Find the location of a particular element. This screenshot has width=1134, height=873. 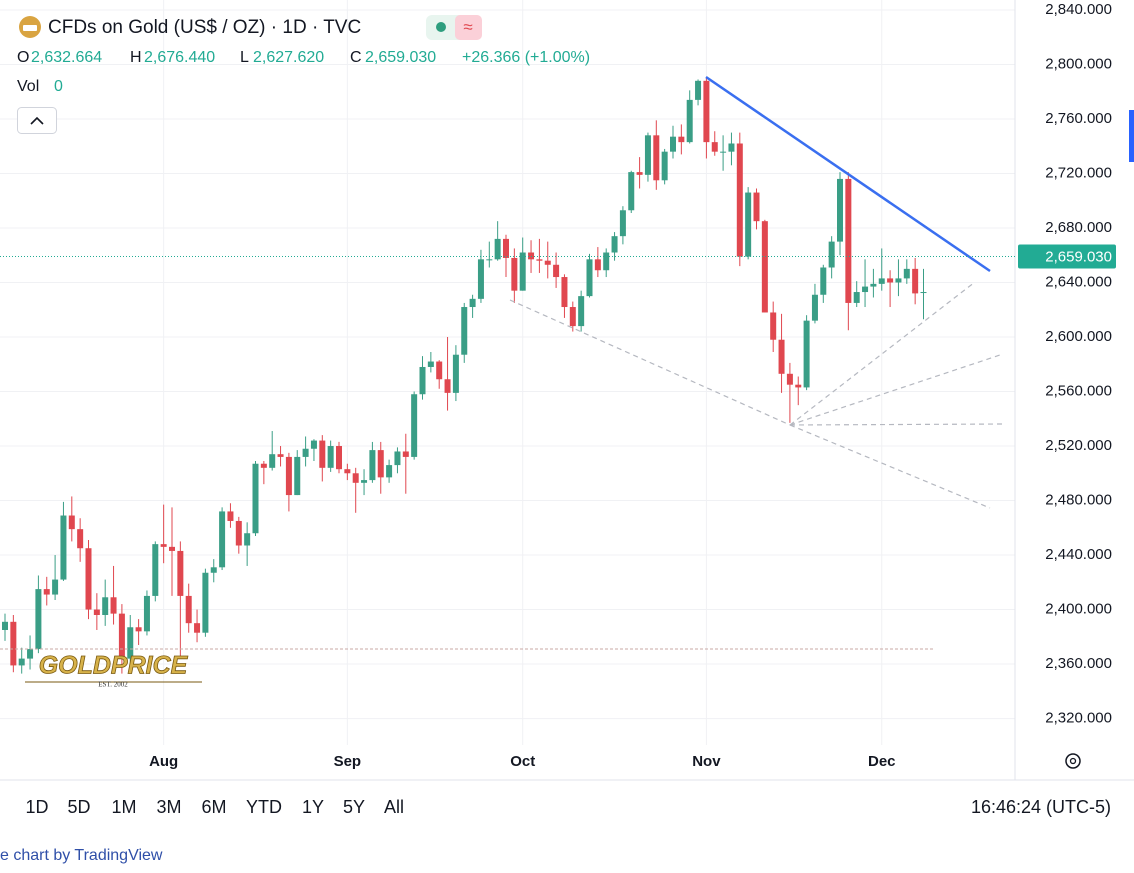

scrollbar is located at coordinates (1131, 136).